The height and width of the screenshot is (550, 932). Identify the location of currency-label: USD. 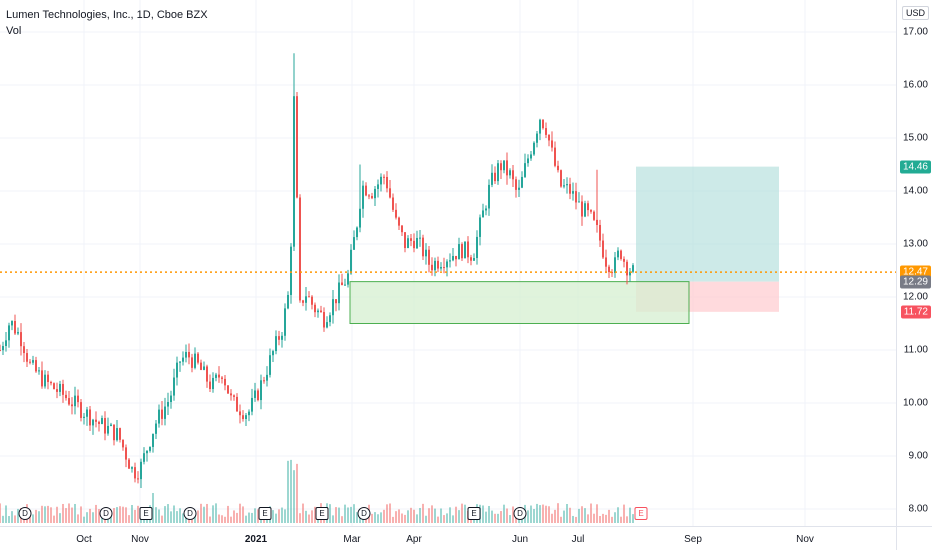
(916, 13).